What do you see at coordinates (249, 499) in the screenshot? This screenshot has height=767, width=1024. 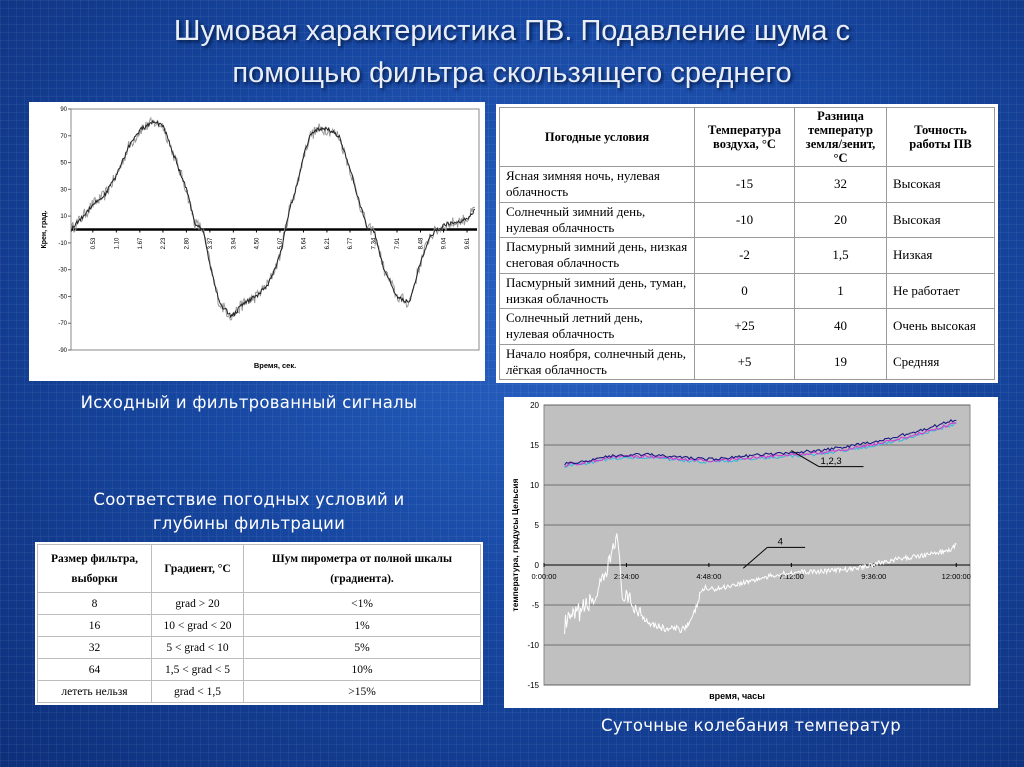 I see `filter-match-caption-line1: Соответствие погодных условий и` at bounding box center [249, 499].